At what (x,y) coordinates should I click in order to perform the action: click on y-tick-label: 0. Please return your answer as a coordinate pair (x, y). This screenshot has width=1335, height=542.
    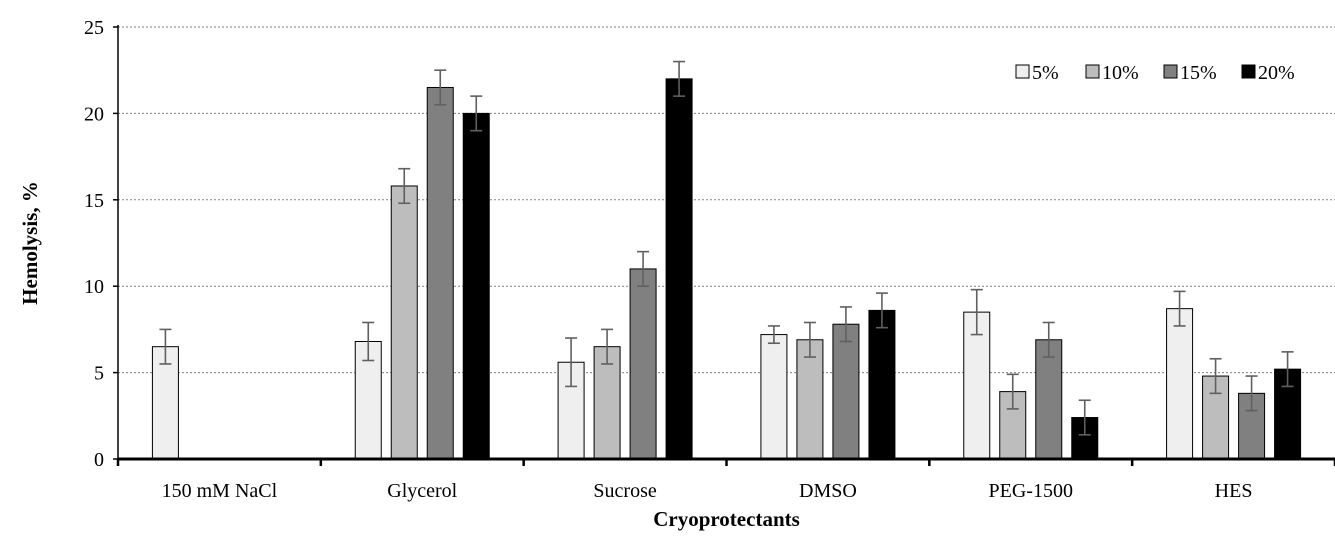
    Looking at the image, I should click on (99, 460).